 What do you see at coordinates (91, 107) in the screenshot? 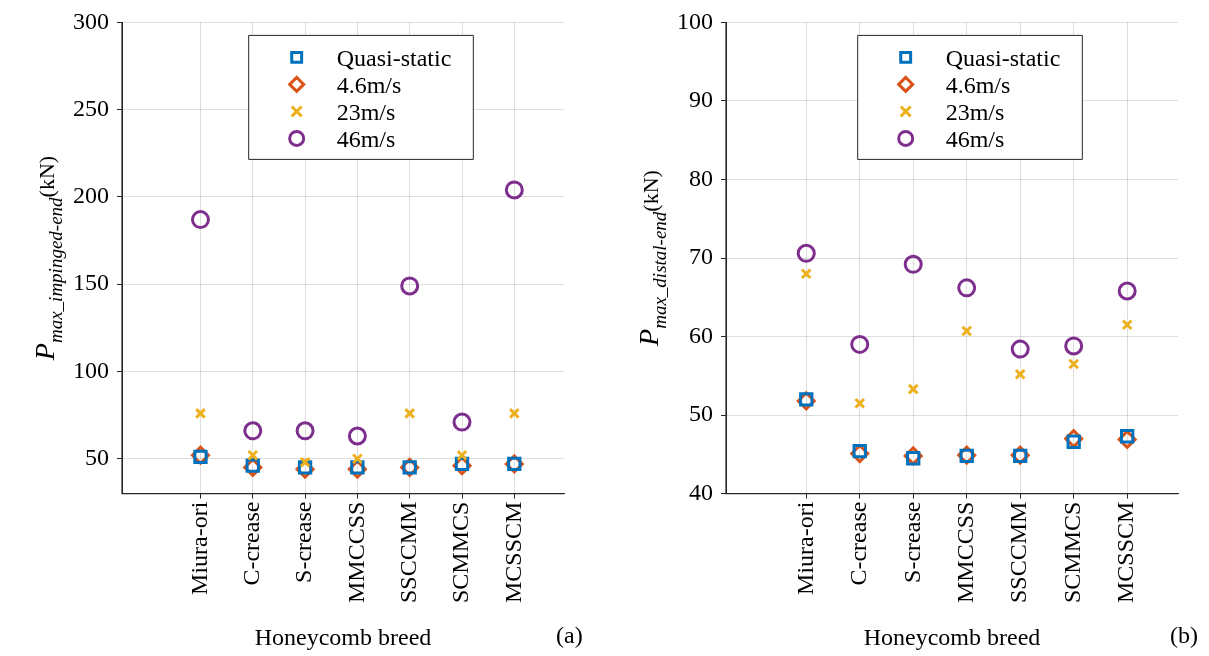
I see `y-tick-label: 250` at bounding box center [91, 107].